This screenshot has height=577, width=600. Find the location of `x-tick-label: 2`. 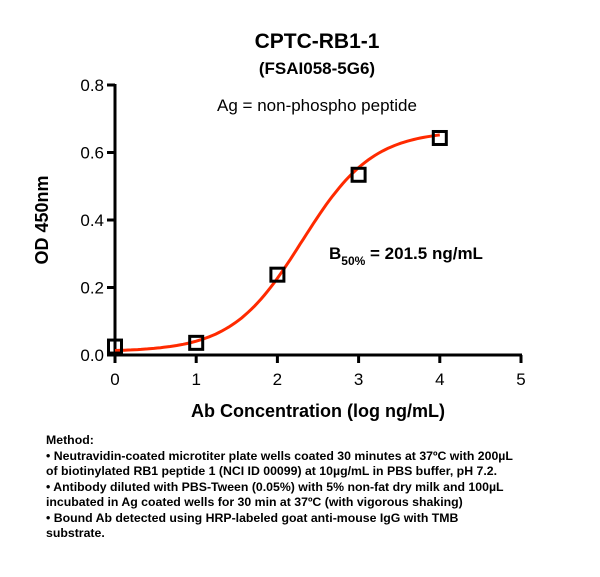

x-tick-label: 2 is located at coordinates (277, 379).